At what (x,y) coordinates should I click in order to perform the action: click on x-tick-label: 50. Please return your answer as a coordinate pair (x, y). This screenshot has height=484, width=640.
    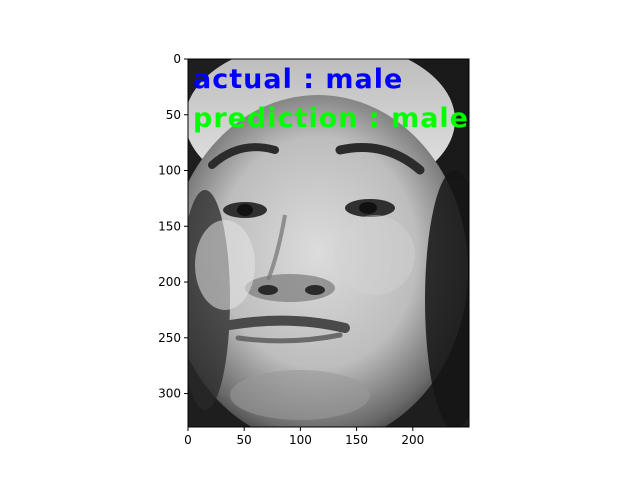
    Looking at the image, I should click on (244, 440).